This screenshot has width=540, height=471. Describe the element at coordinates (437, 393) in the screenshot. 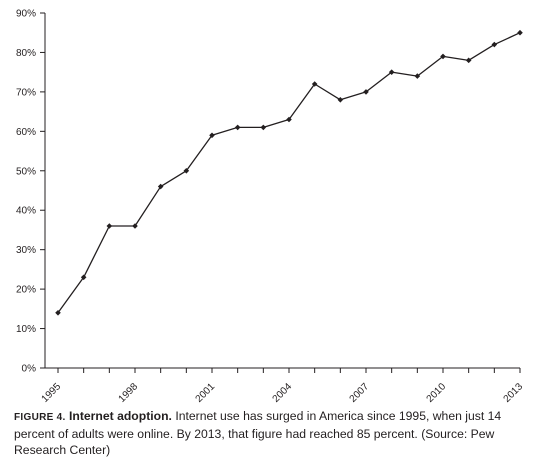

I see `x-tick-label: 2010` at that location.